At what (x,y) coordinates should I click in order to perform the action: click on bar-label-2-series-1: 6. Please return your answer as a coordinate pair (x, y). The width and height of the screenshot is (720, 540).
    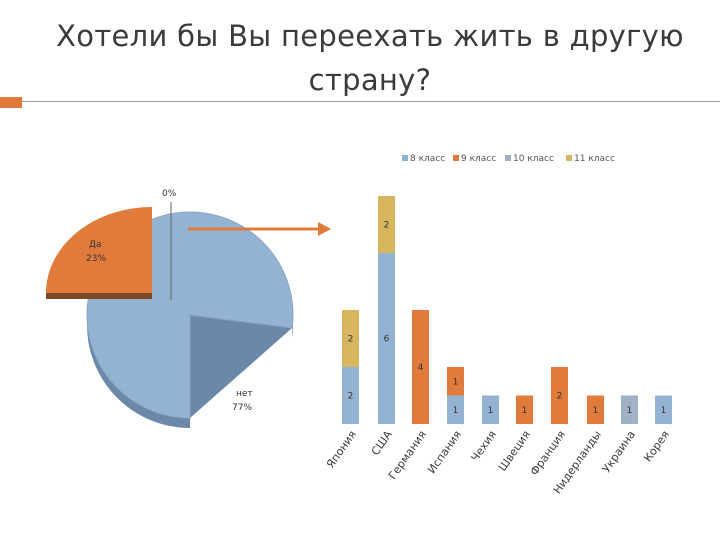
    Looking at the image, I should click on (387, 340).